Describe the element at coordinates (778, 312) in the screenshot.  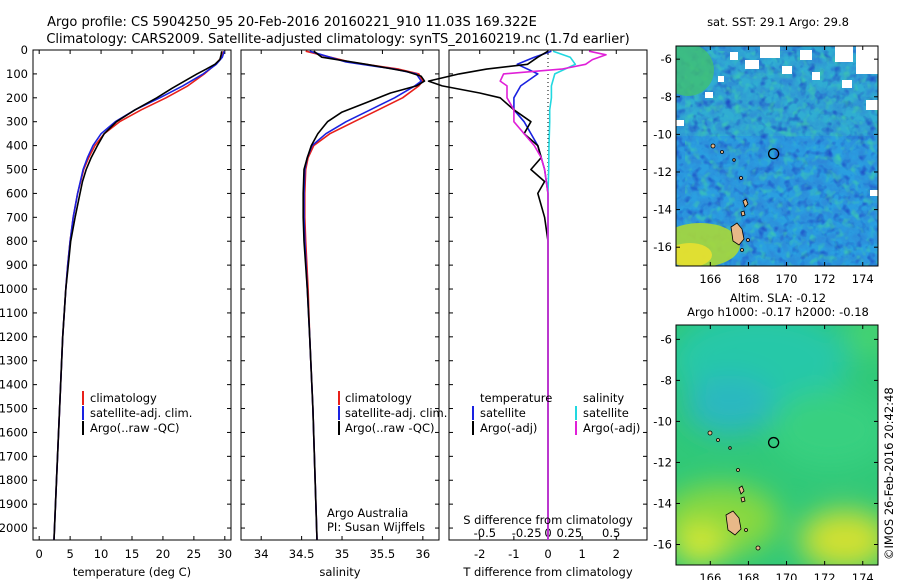
I see `sla-map-title-2: Argo h1000: -0.17 h2000: -0.18` at that location.